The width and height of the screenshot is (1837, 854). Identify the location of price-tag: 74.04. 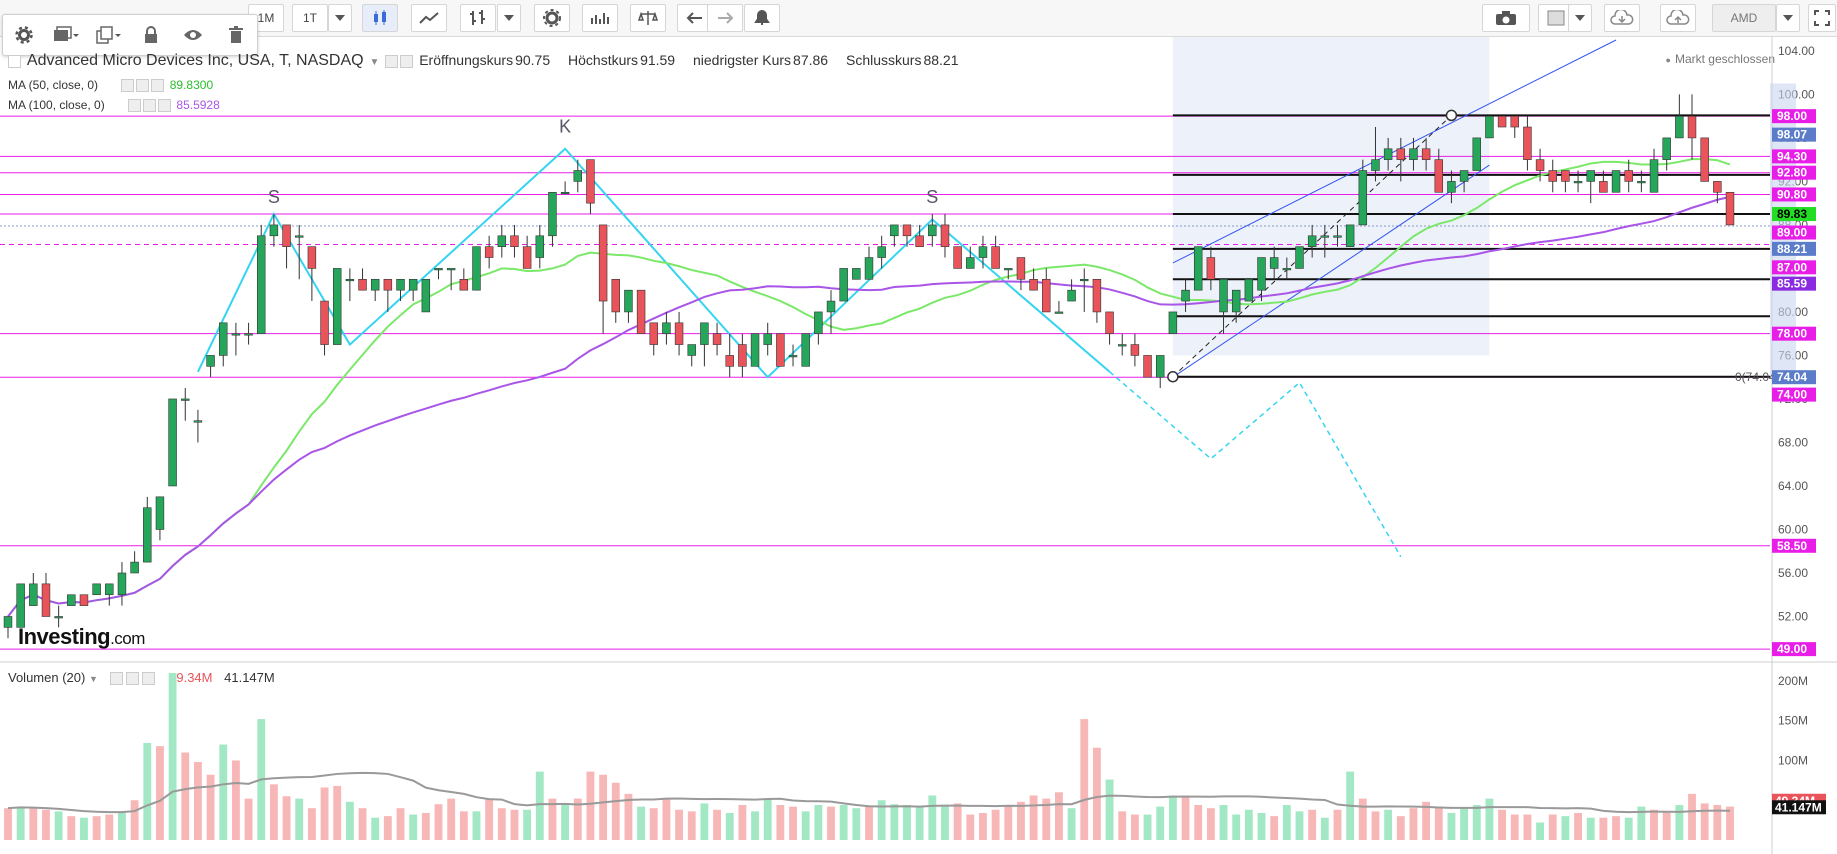
(1794, 377).